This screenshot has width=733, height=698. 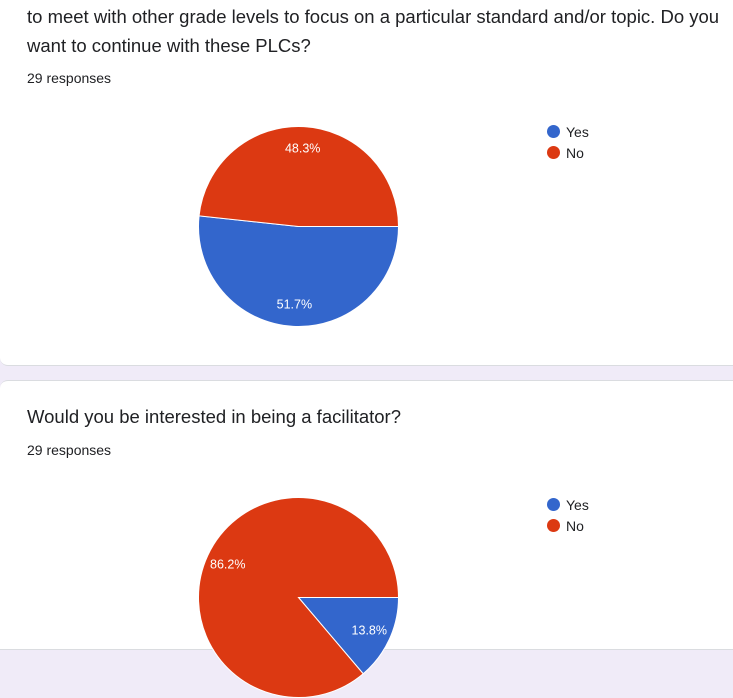 I want to click on pie-label-yes: 13.8%, so click(x=369, y=630).